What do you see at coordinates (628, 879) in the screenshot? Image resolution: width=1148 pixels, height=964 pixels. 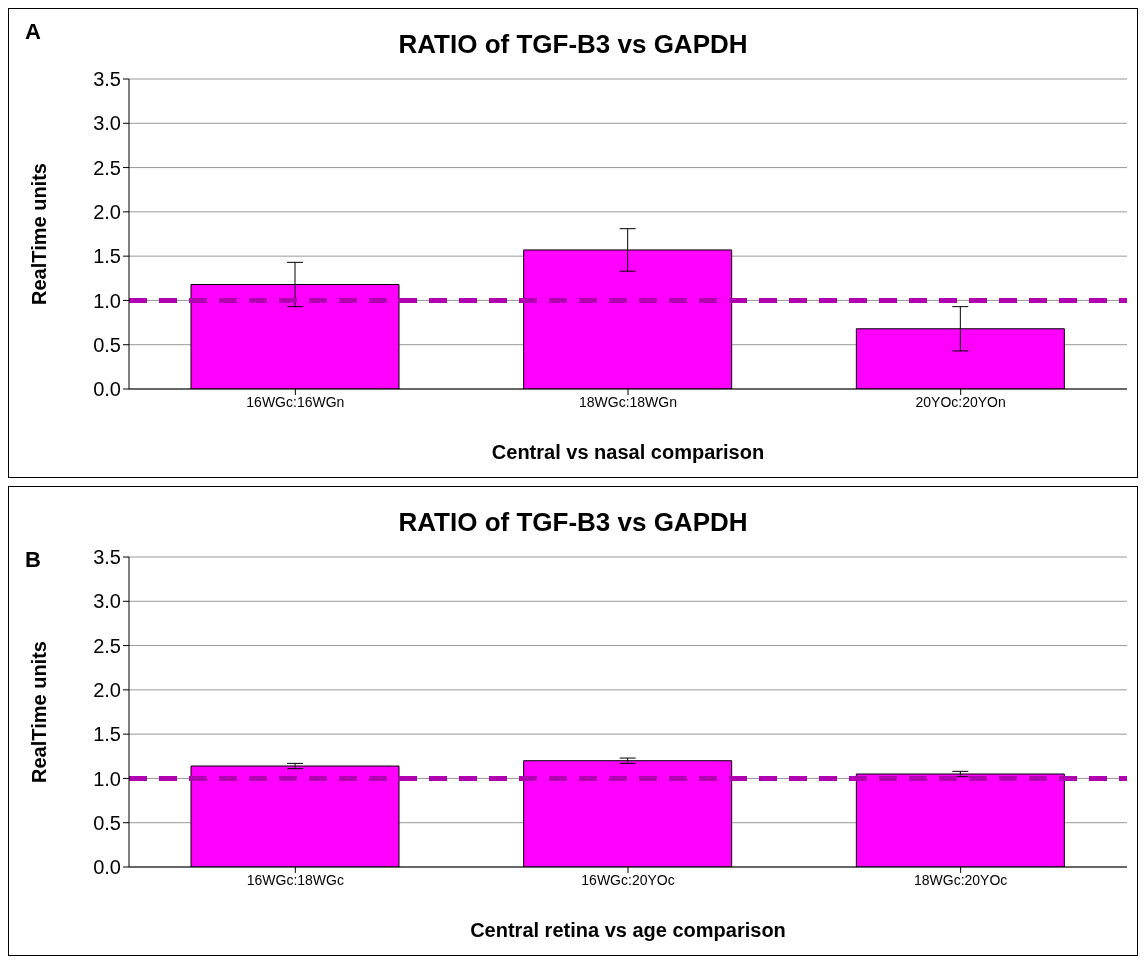 I see `x-tick-label: 16WGc:20YOc` at bounding box center [628, 879].